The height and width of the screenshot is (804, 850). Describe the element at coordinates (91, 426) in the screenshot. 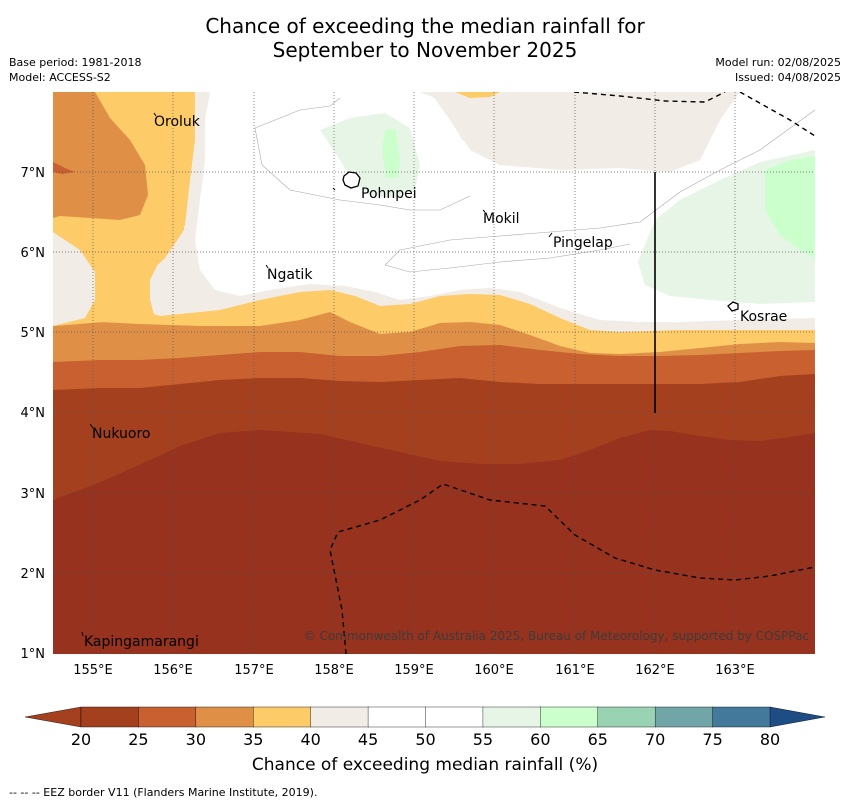

I see `nukuoro-marker` at that location.